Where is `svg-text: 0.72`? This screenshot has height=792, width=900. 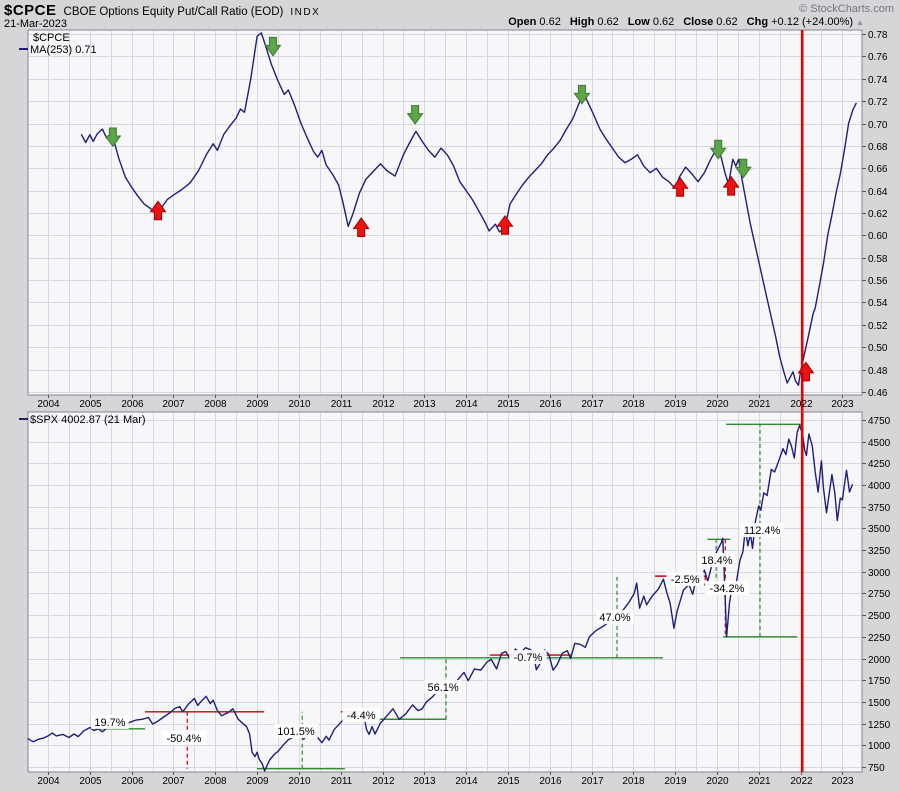 svg-text: 0.72 is located at coordinates (878, 102).